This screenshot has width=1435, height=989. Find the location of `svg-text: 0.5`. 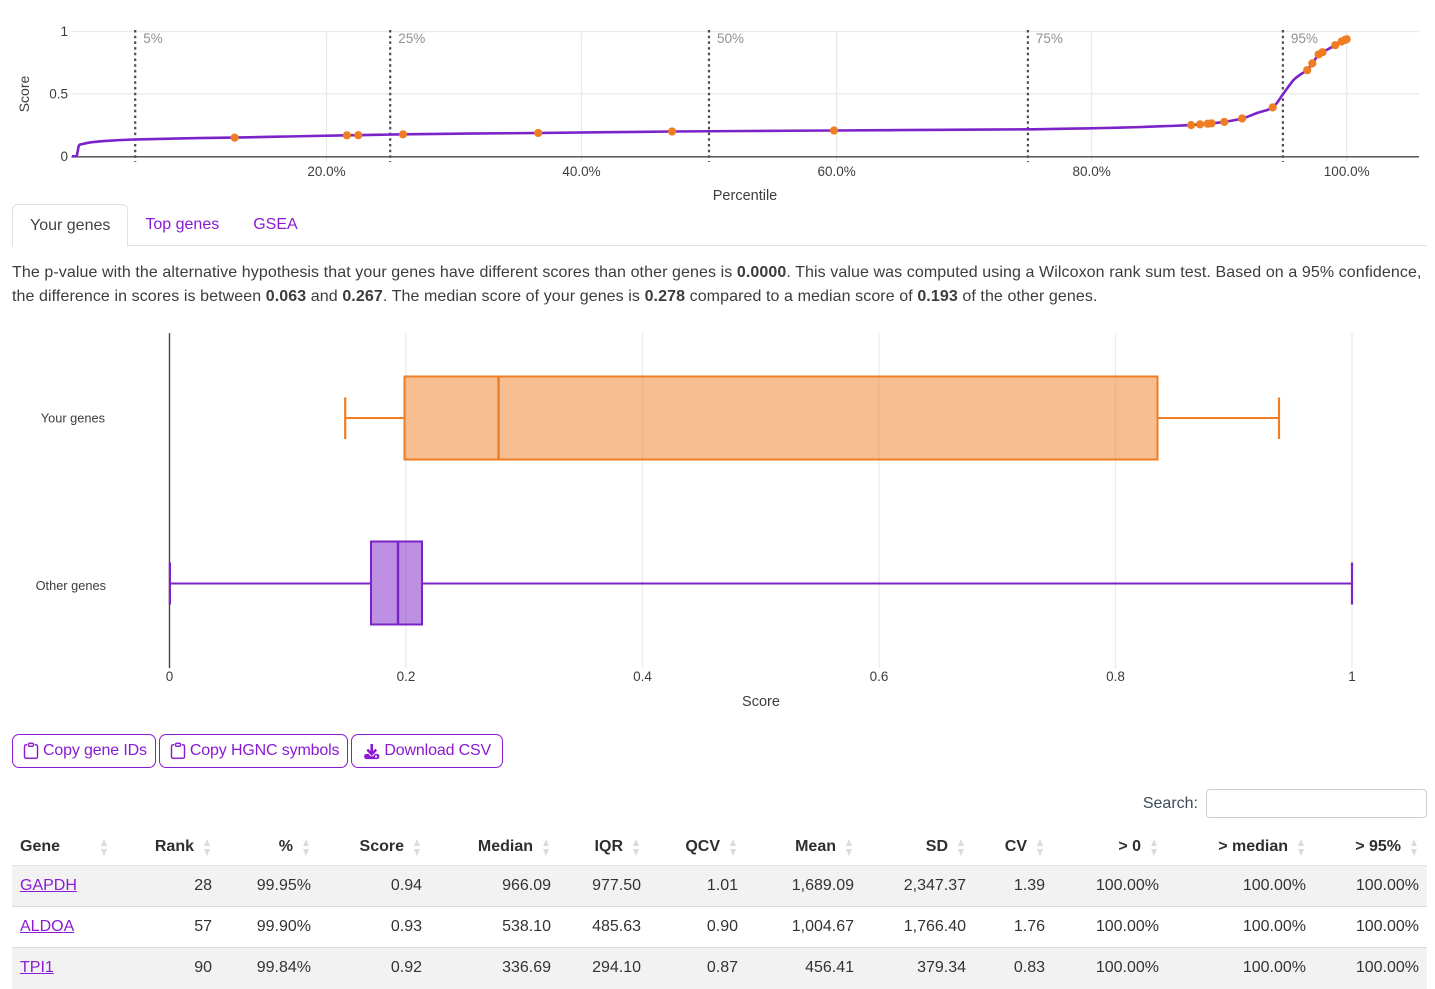

svg-text: 0.5 is located at coordinates (58, 94).